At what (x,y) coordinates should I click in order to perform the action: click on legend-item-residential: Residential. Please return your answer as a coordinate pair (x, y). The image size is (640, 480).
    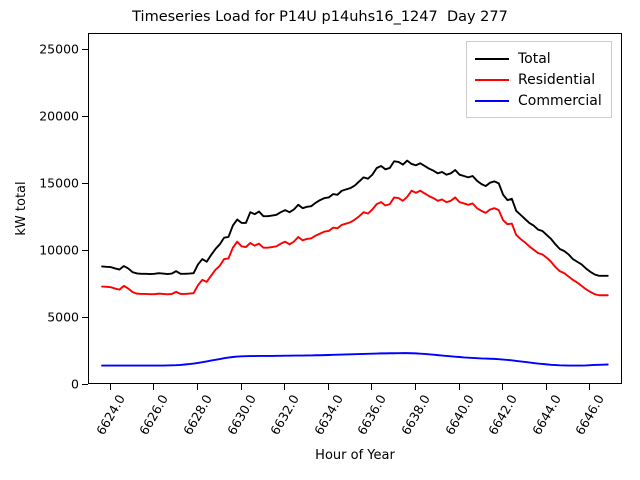
    Looking at the image, I should click on (538, 79).